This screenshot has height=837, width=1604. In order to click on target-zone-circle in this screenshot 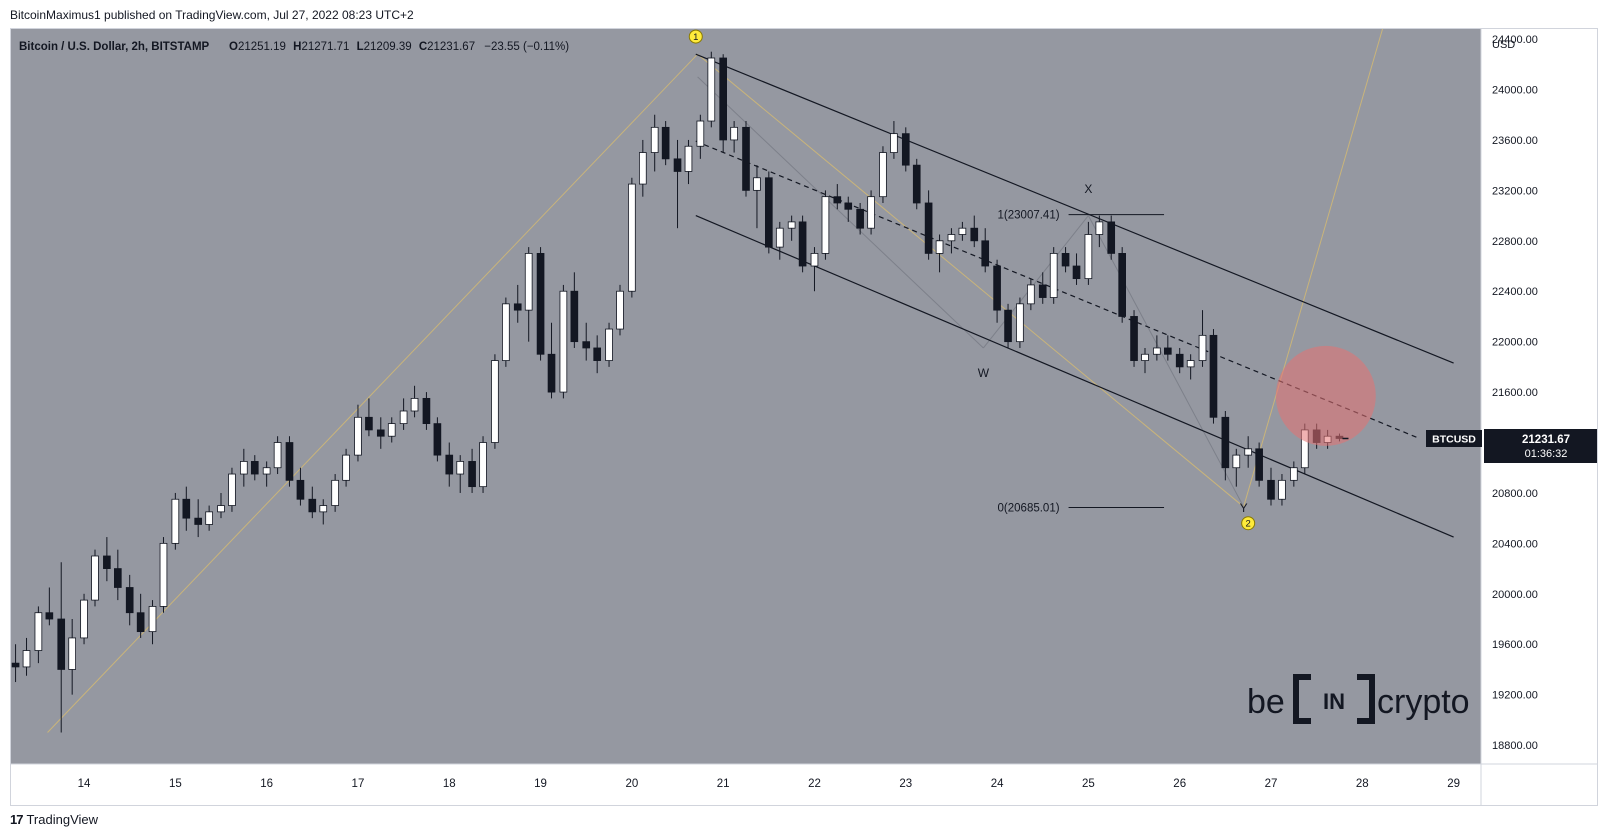, I will do `click(1325, 395)`.